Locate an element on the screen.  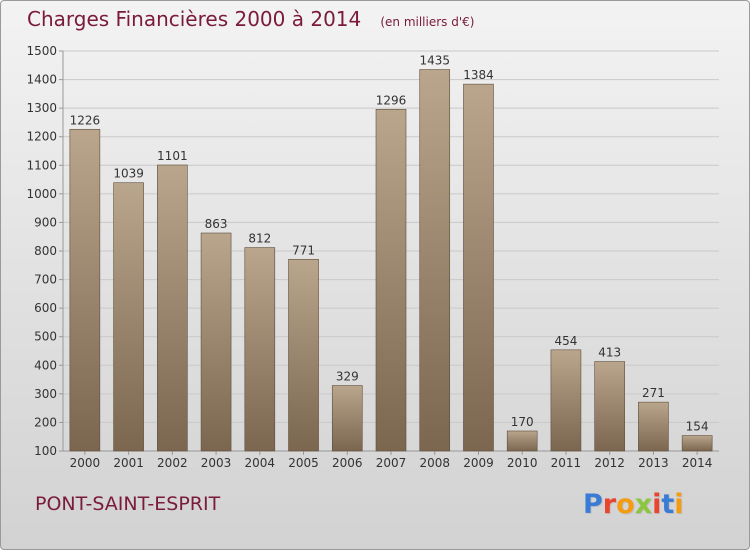
value-label: 170 is located at coordinates (522, 422).